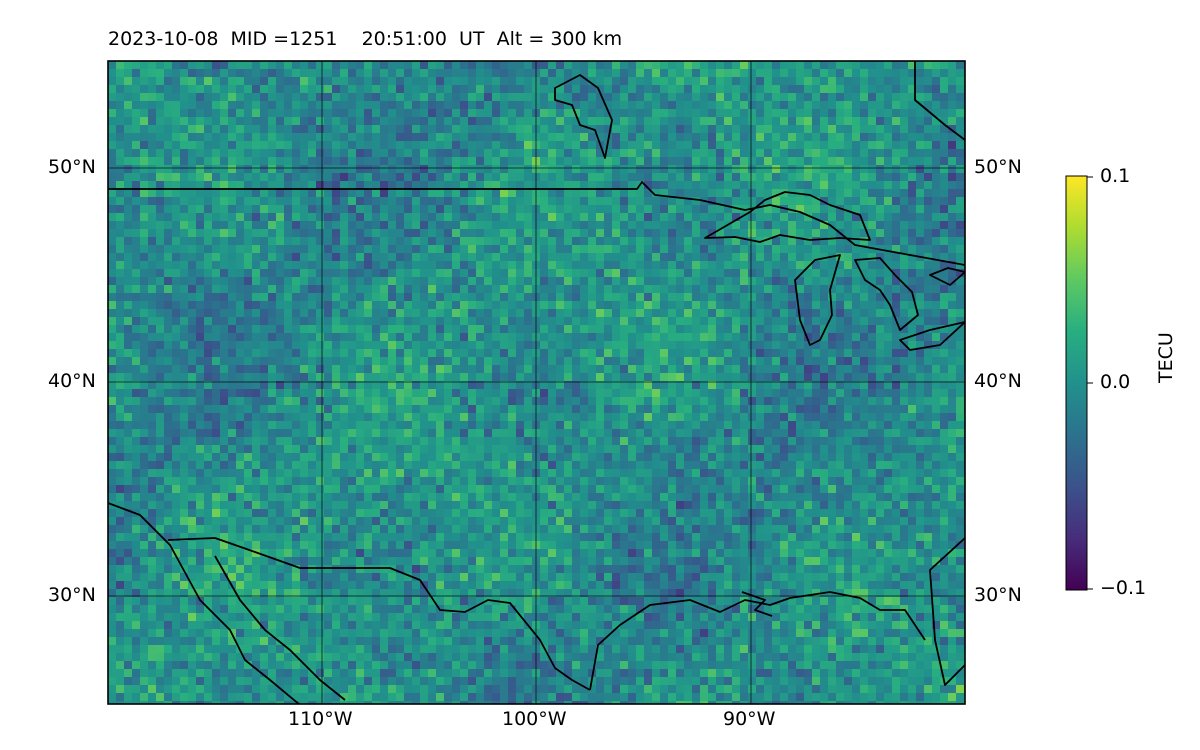 This screenshot has width=1200, height=750. I want to click on lake-ontario, so click(947, 276).